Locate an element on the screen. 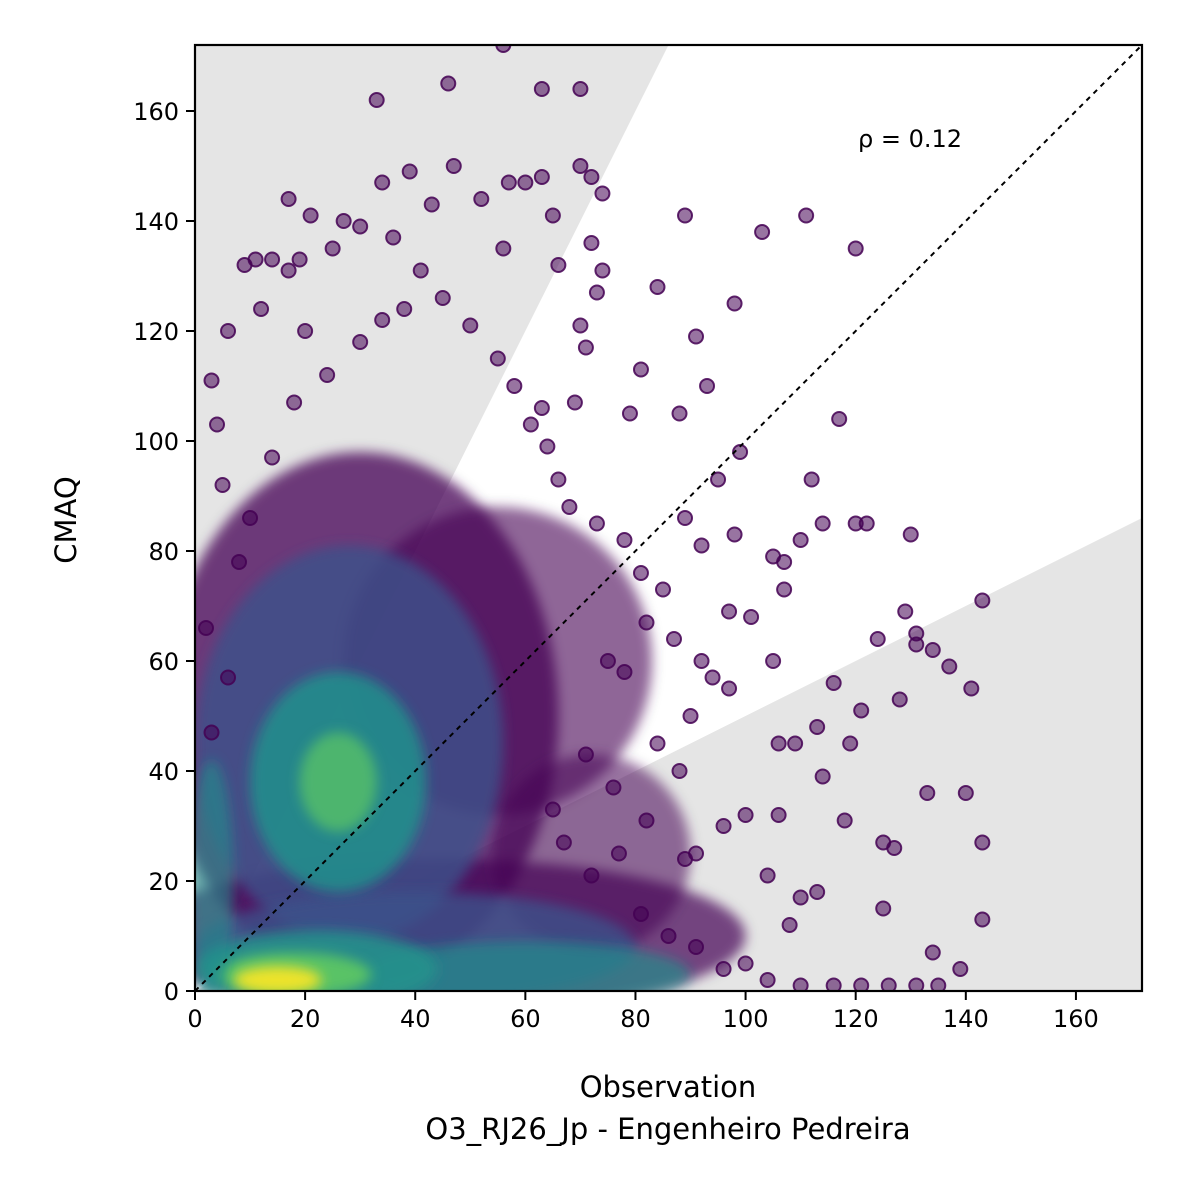  y-tick-label-5: 100 is located at coordinates (156, 442).